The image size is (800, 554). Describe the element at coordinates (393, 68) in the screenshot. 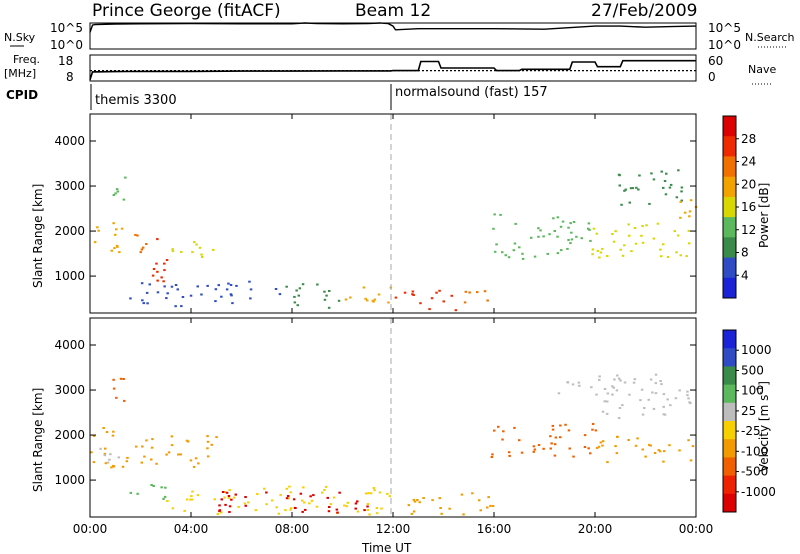

I see `freq-panel-frame` at that location.